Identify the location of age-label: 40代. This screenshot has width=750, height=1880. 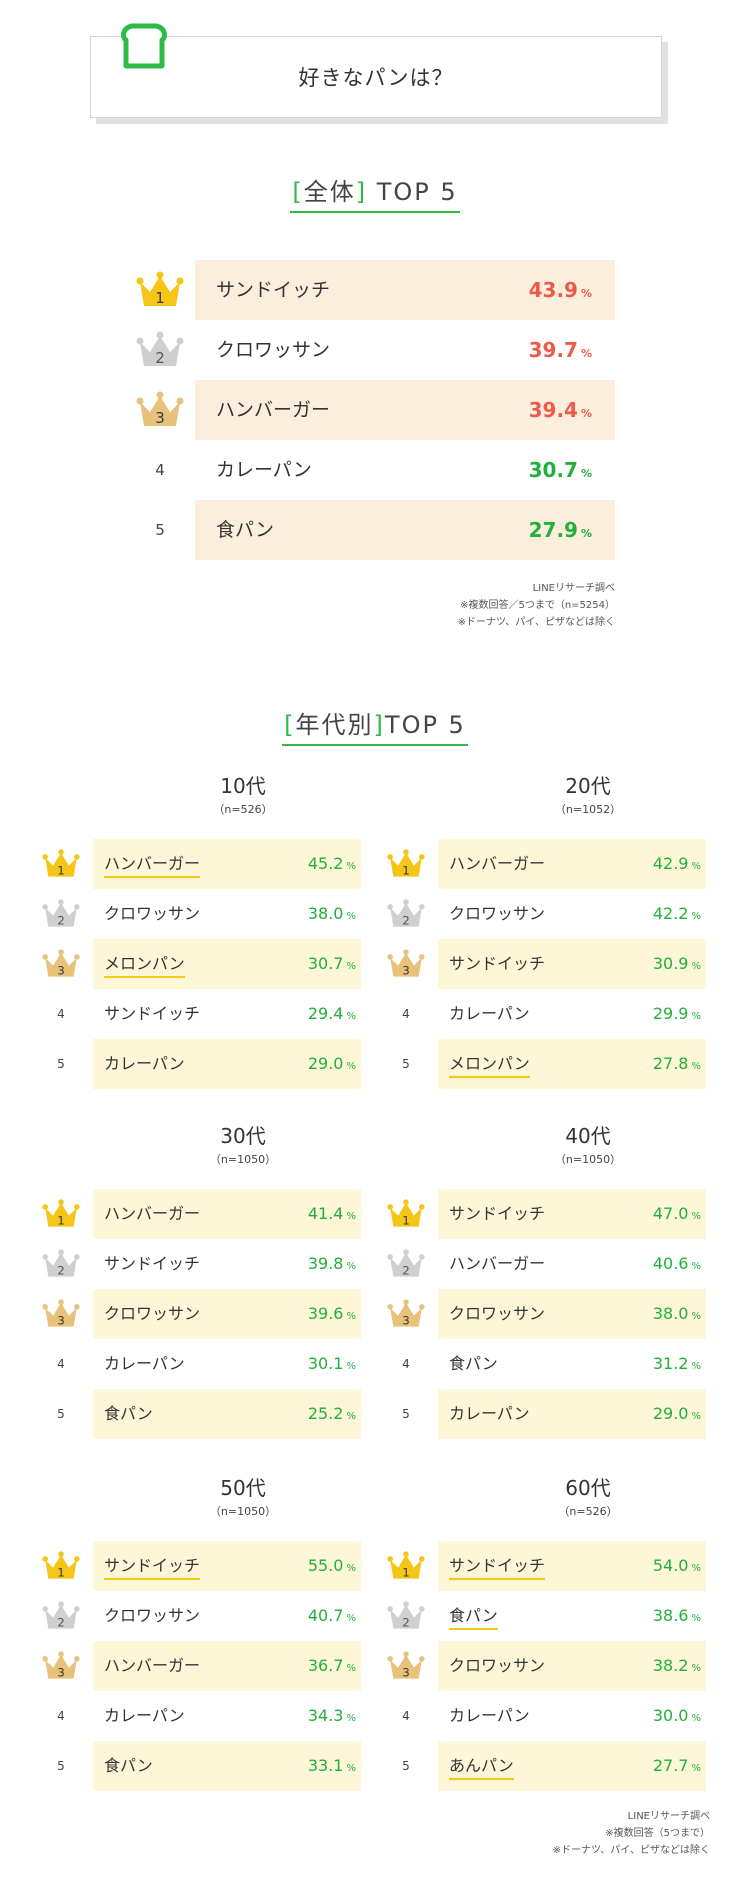
(588, 1136).